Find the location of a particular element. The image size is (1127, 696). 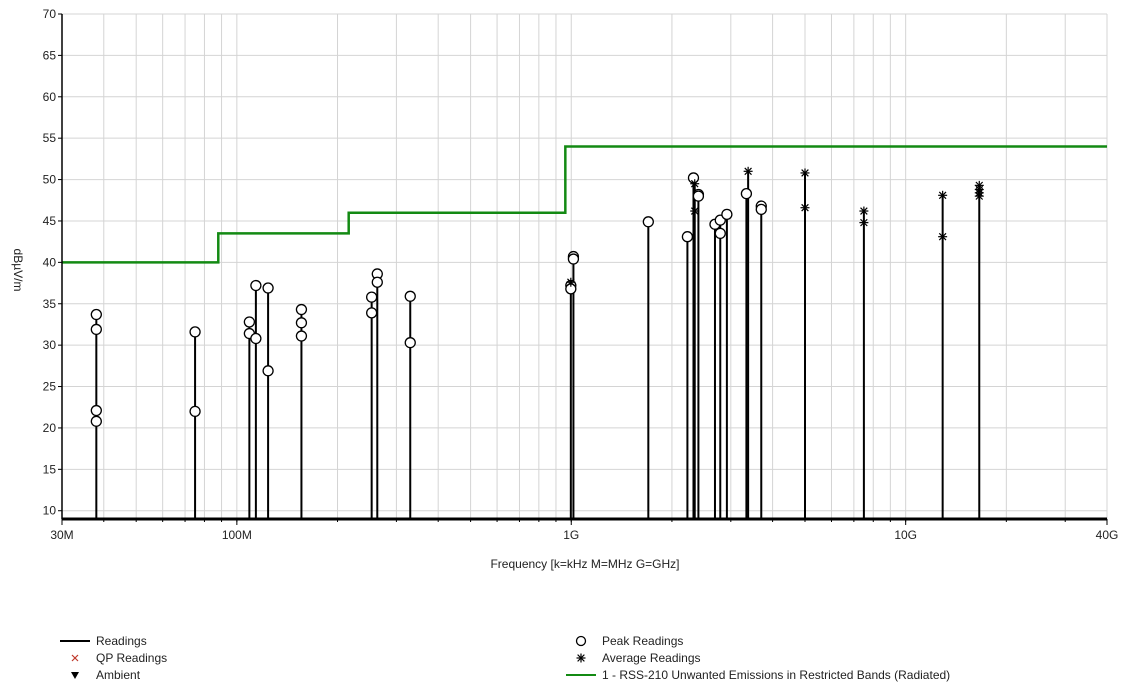

y-tick-label: 10 is located at coordinates (50, 511).